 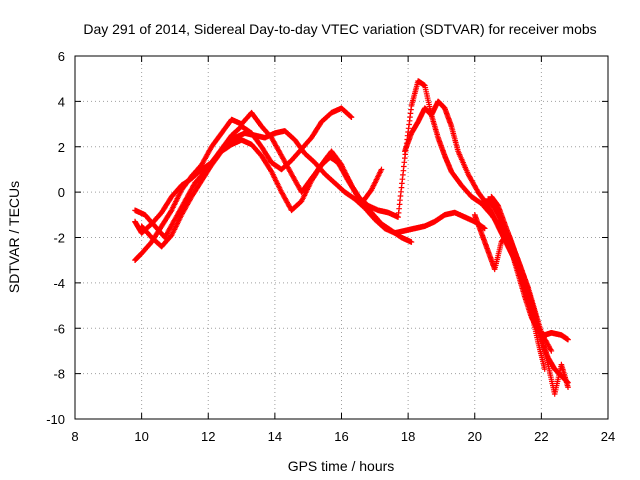 What do you see at coordinates (141, 436) in the screenshot?
I see `x-tick-label: 10` at bounding box center [141, 436].